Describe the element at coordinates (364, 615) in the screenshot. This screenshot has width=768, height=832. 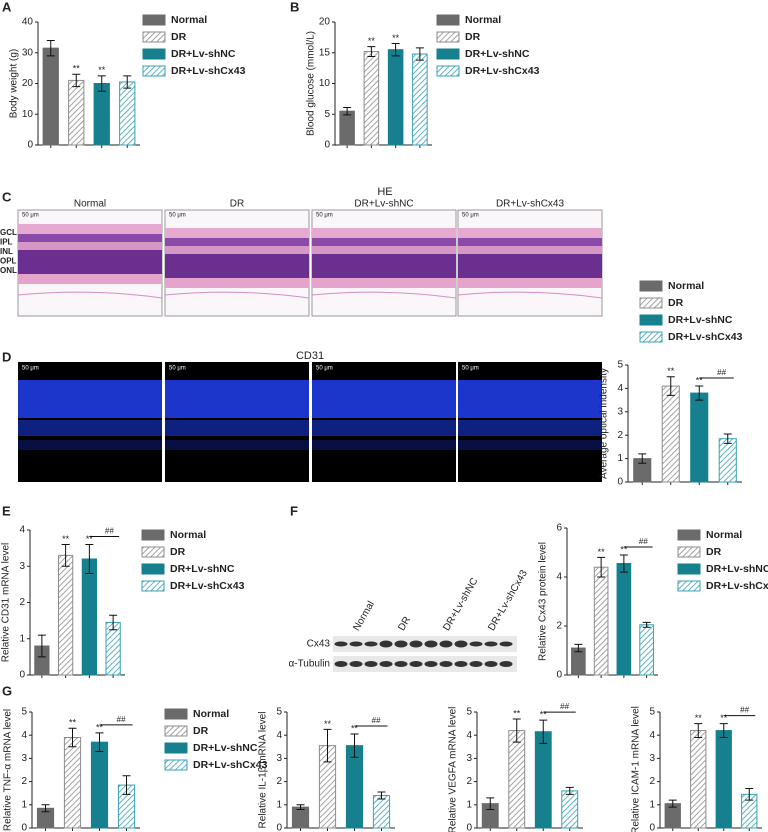
I see `lane-label: Normal` at that location.